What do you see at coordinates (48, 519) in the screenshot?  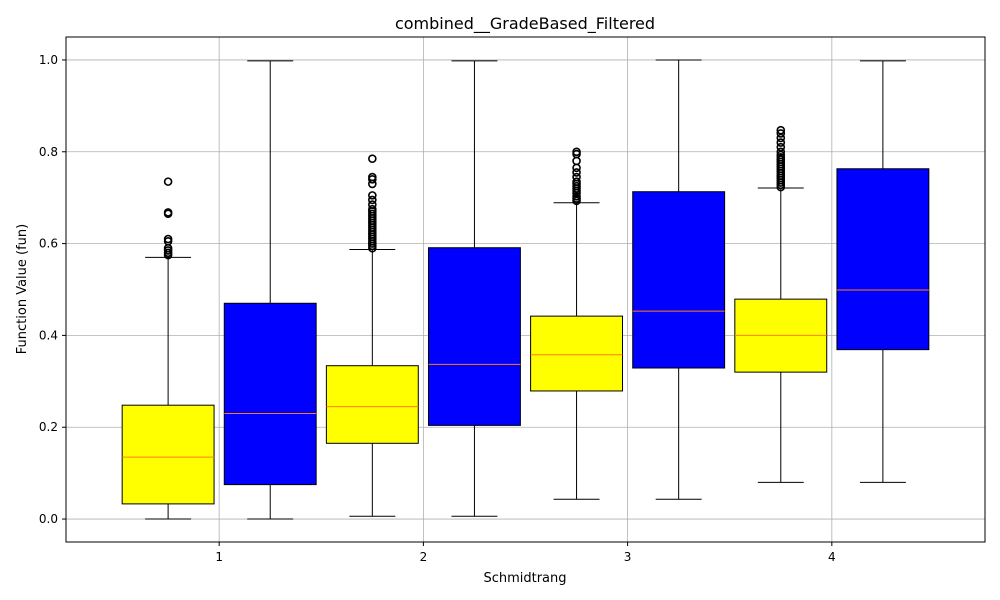 I see `y-tick-label: 0.0` at bounding box center [48, 519].